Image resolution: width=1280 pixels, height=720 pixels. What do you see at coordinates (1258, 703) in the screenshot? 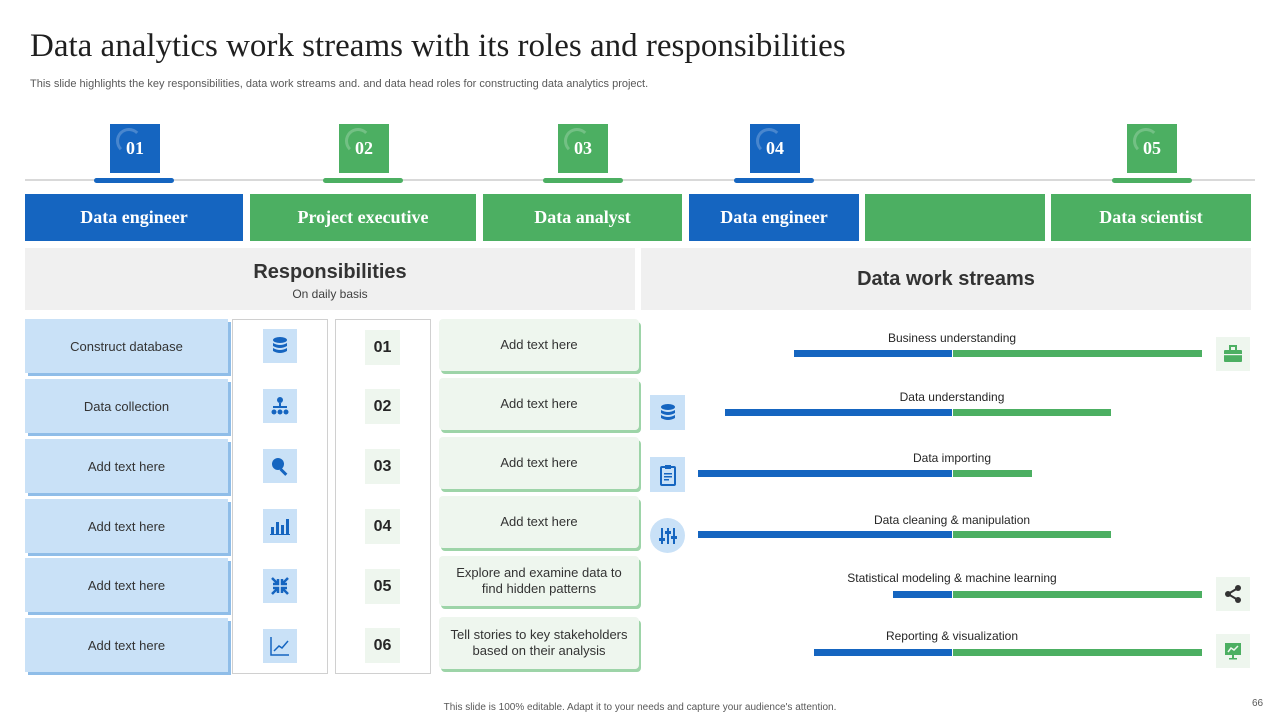
I see `page-number: 66` at bounding box center [1258, 703].